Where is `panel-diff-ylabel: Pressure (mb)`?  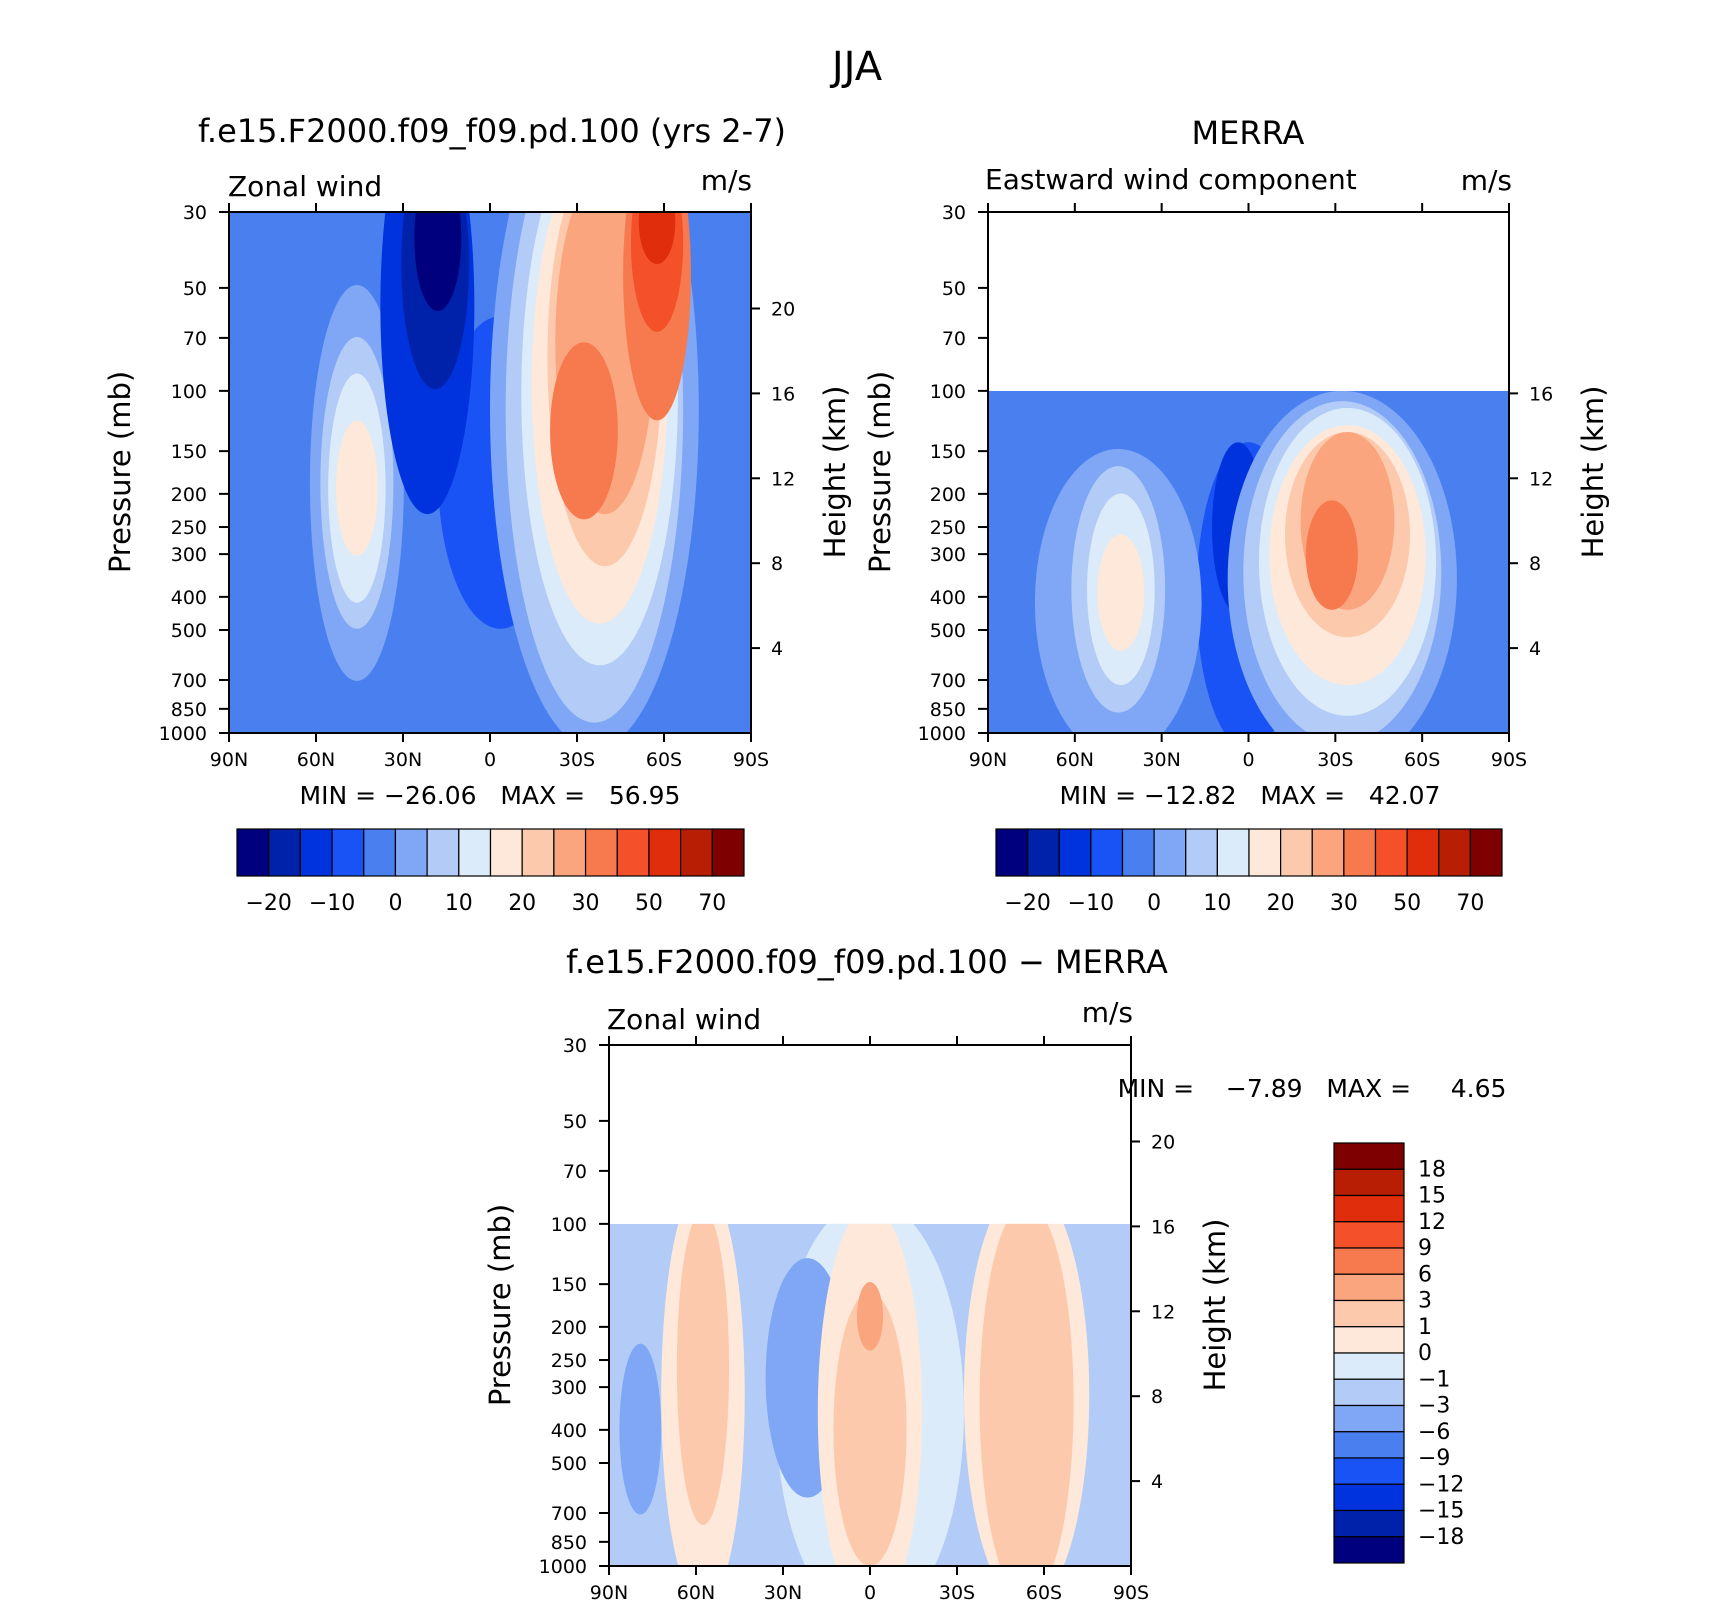
panel-diff-ylabel: Pressure (mb) is located at coordinates (500, 1305).